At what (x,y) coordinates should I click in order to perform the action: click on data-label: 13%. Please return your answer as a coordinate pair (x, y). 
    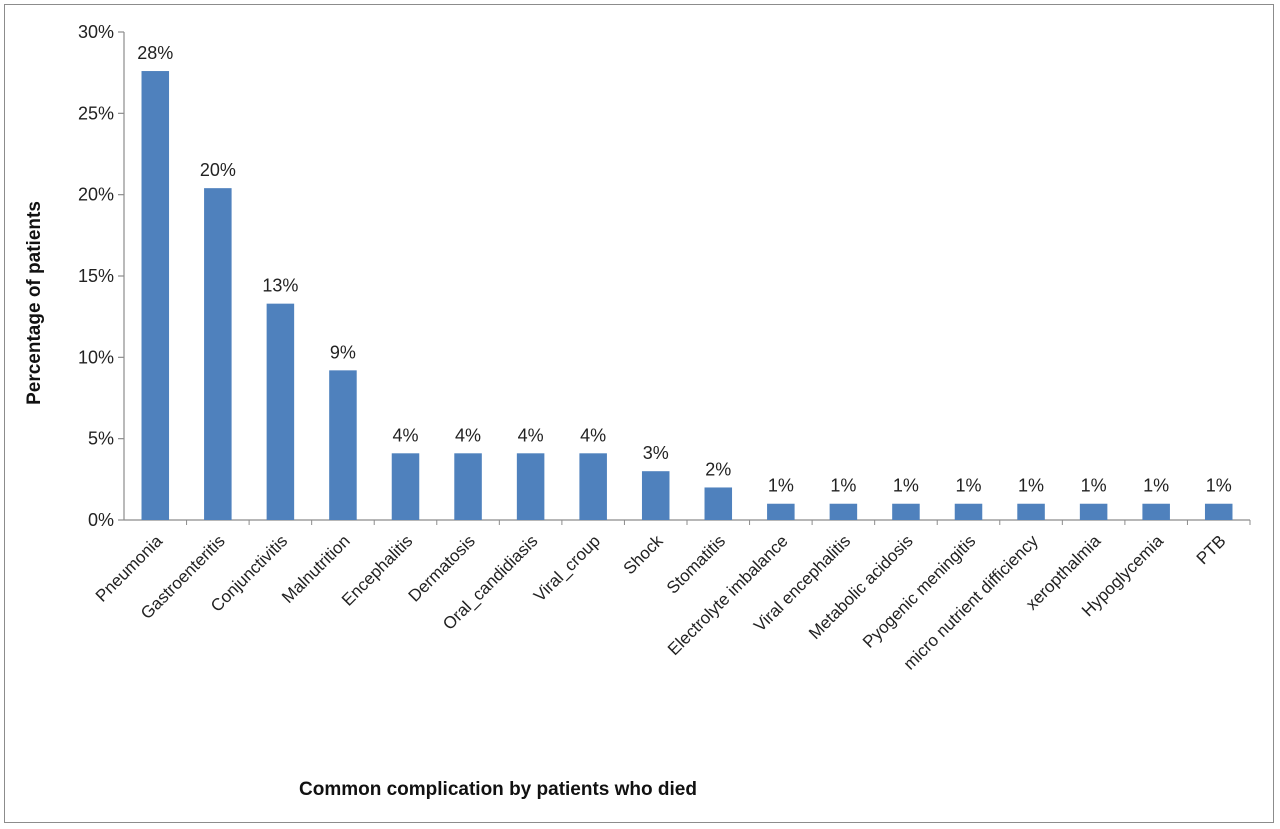
    Looking at the image, I should click on (280, 286).